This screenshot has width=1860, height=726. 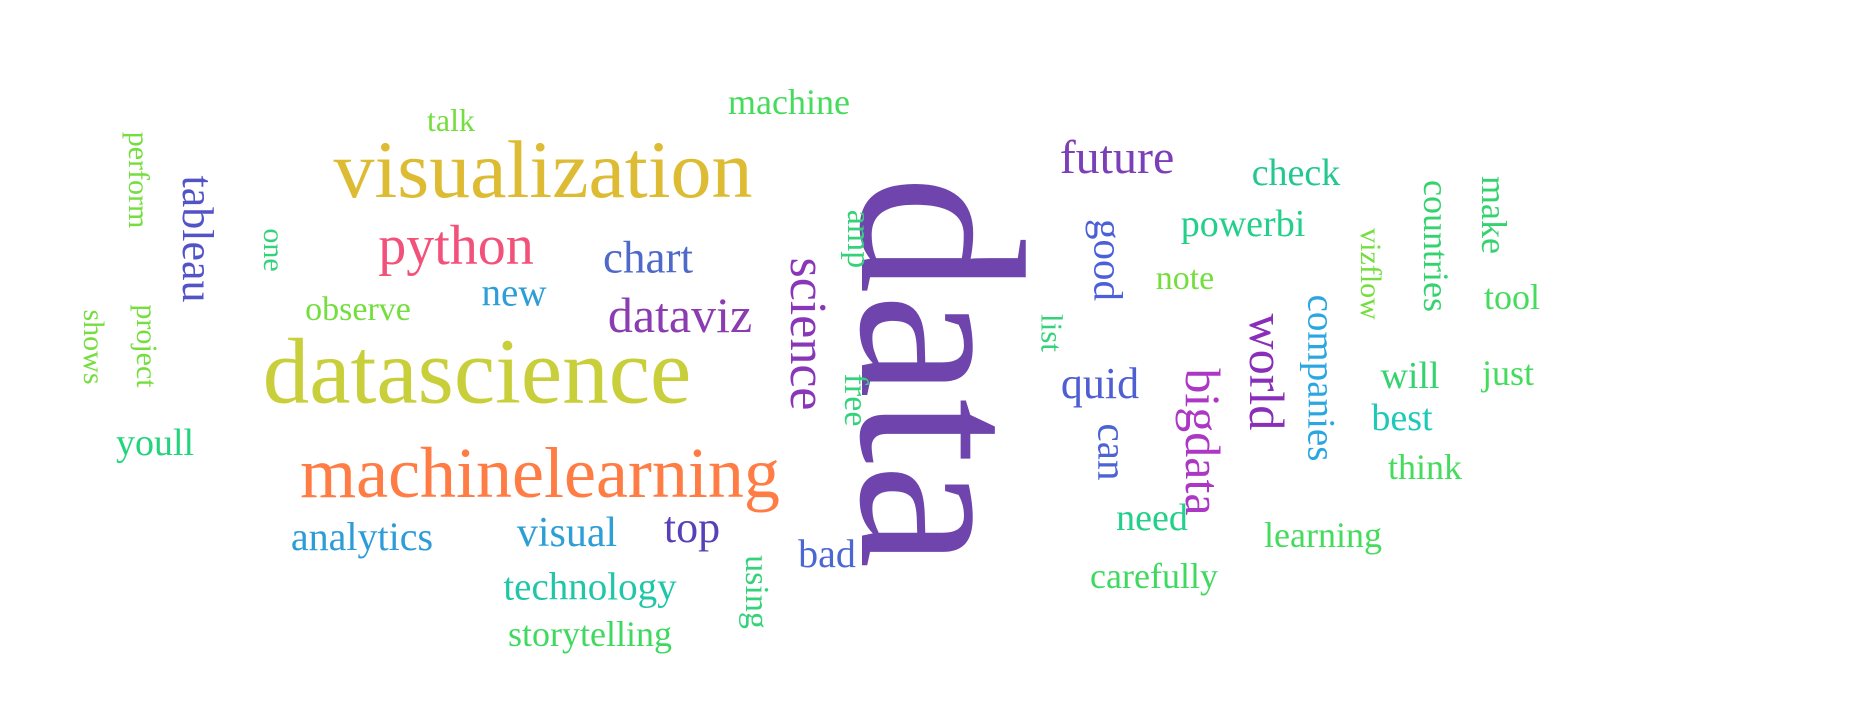 I want to click on word-machine: machine, so click(x=789, y=102).